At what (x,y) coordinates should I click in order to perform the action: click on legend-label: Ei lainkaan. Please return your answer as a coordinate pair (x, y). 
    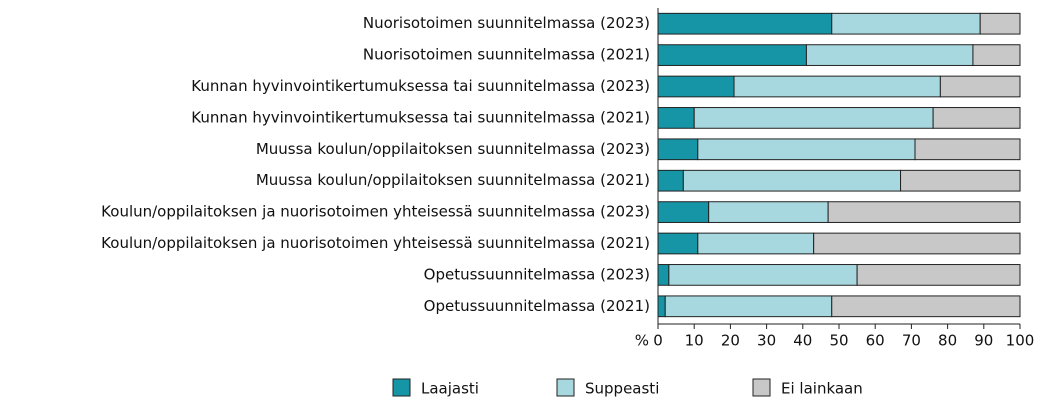
    Looking at the image, I should click on (822, 389).